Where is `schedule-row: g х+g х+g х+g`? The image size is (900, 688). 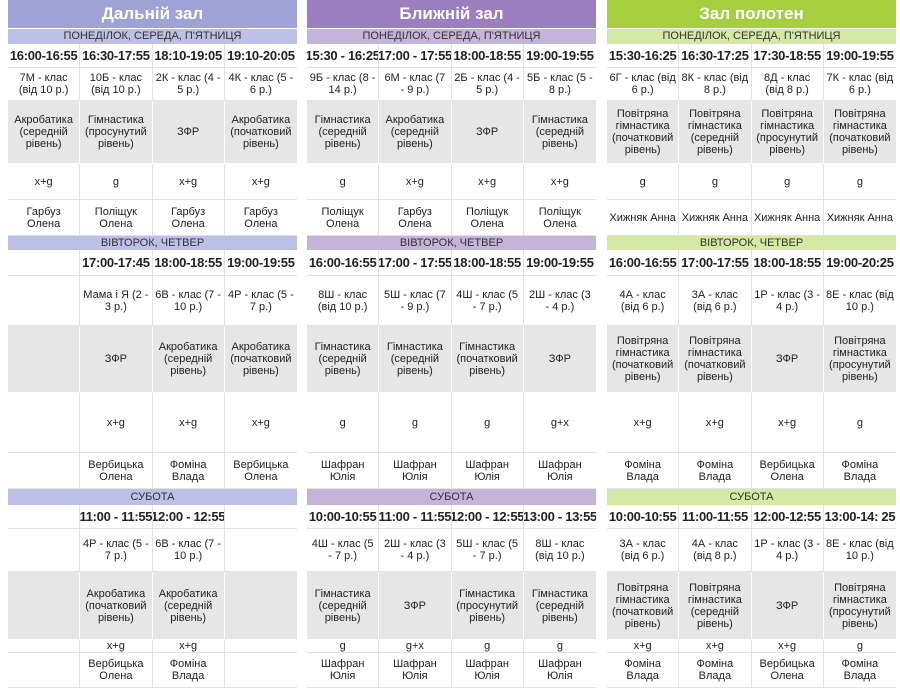
schedule-row: g х+g х+g х+g is located at coordinates (451, 182).